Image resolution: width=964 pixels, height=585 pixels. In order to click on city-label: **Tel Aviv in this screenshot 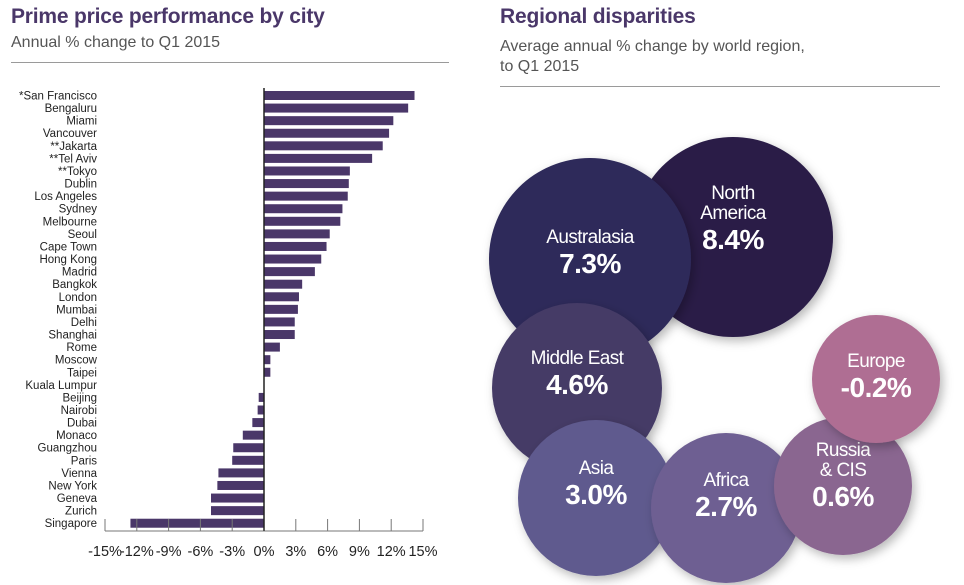, I will do `click(73, 159)`.